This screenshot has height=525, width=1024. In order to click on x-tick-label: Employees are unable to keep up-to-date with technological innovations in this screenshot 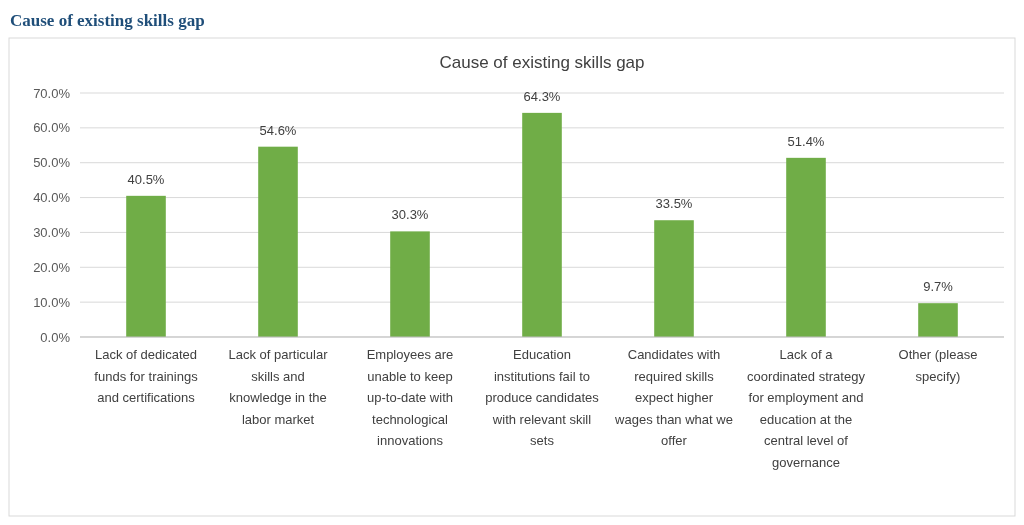, I will do `click(410, 397)`.